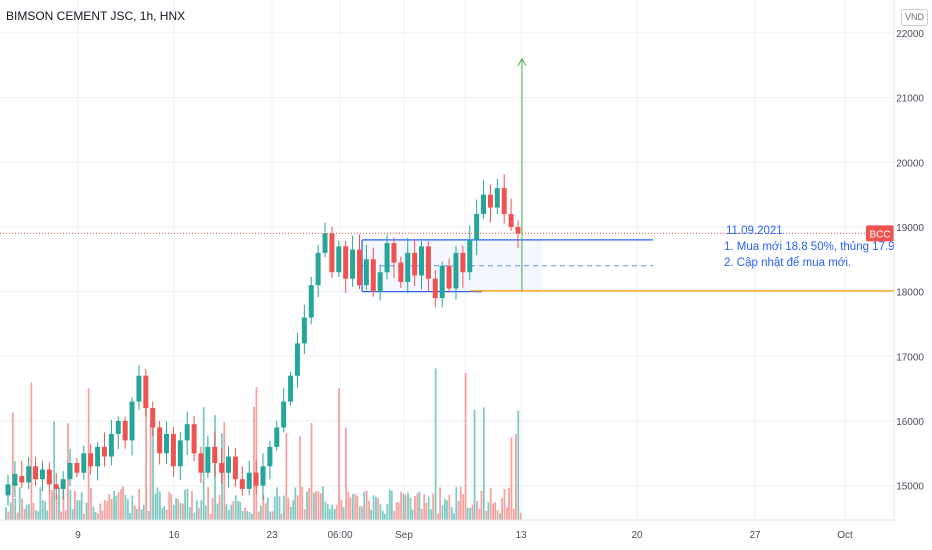  Describe the element at coordinates (754, 231) in the screenshot. I see `note-text-line: 11.09.2021` at that location.